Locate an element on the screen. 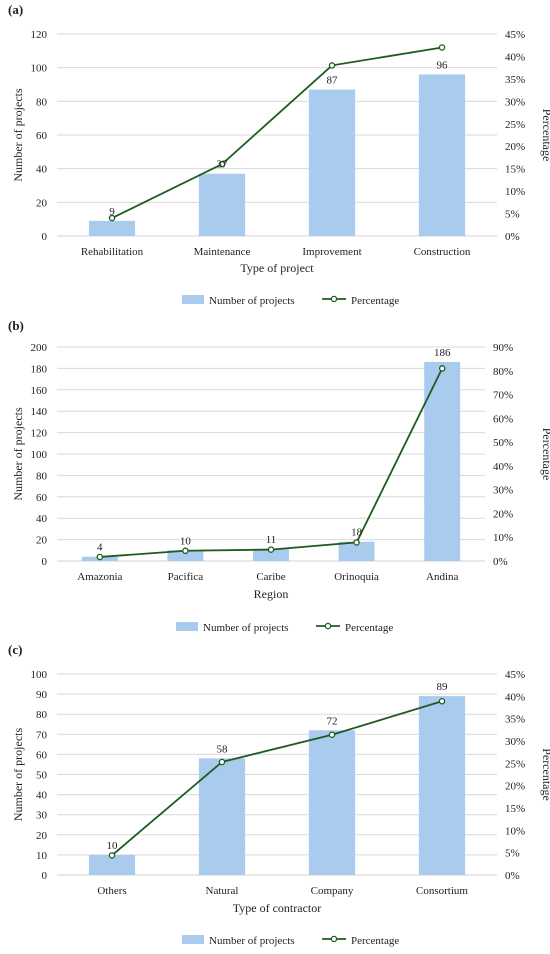 This screenshot has height=954, width=550. x-tick-label: Pacifica is located at coordinates (186, 577).